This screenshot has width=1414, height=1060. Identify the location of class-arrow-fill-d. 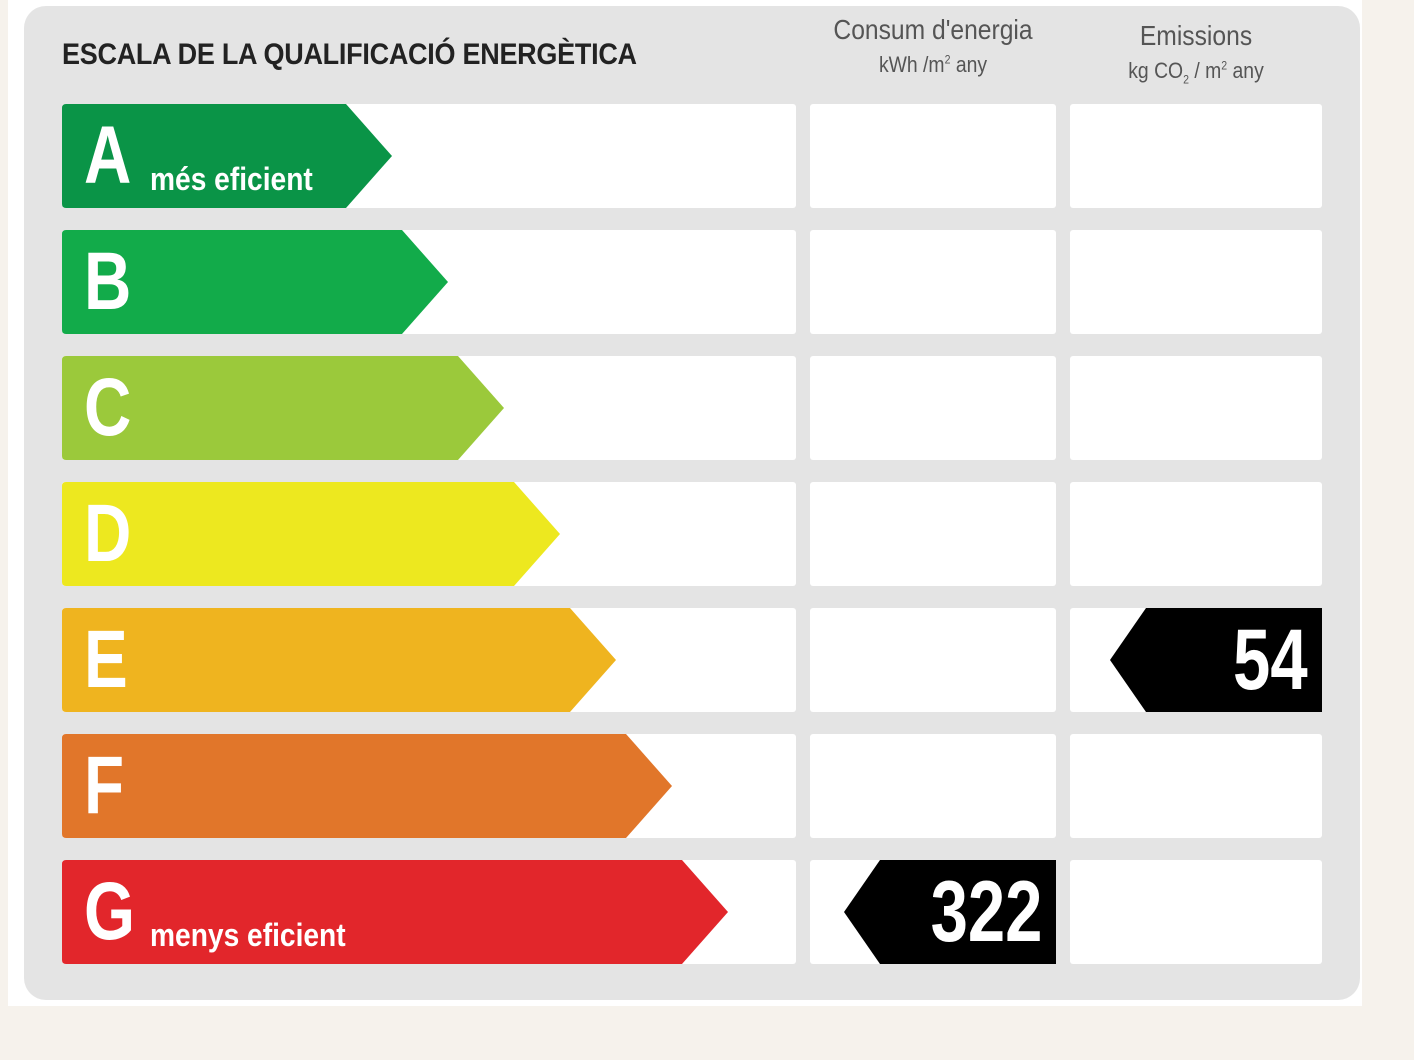
(311, 534).